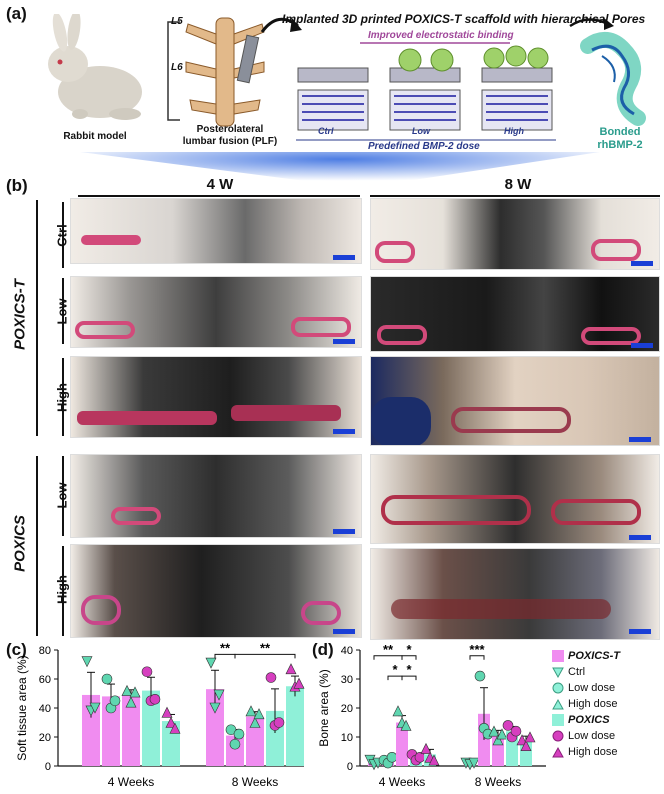  Describe the element at coordinates (515, 401) in the screenshot. I see `histology-high-t-8w` at that location.